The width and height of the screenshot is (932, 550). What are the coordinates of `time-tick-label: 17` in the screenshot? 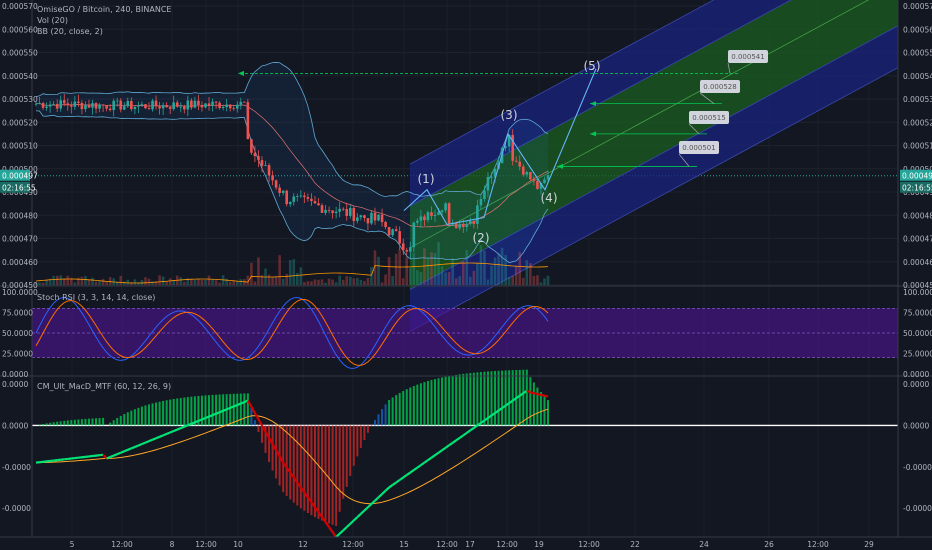 It's located at (470, 544).